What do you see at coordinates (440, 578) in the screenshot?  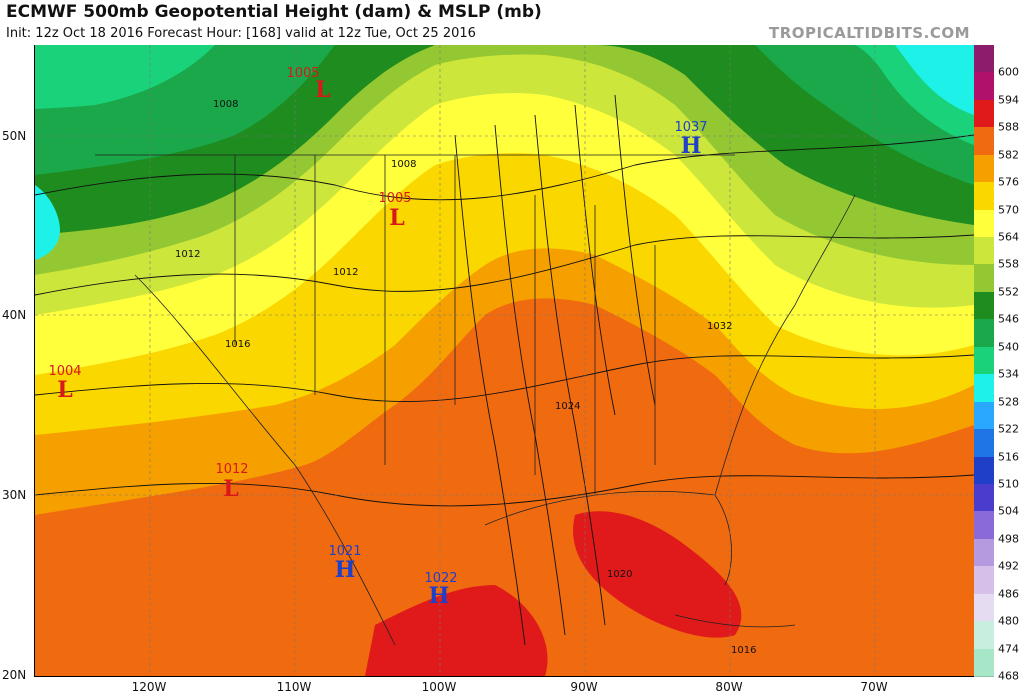 I see `high-center-value: 1022` at bounding box center [440, 578].